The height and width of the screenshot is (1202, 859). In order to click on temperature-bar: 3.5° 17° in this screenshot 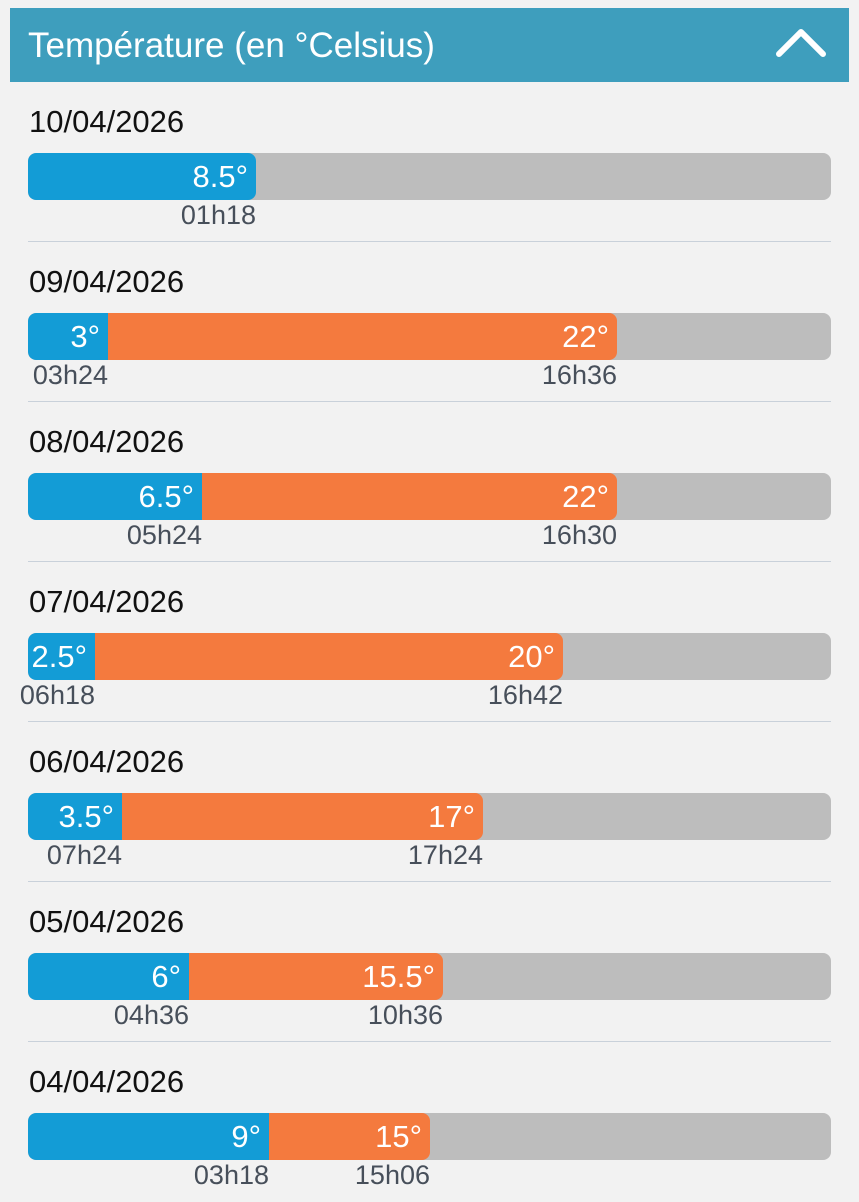, I will do `click(429, 816)`.